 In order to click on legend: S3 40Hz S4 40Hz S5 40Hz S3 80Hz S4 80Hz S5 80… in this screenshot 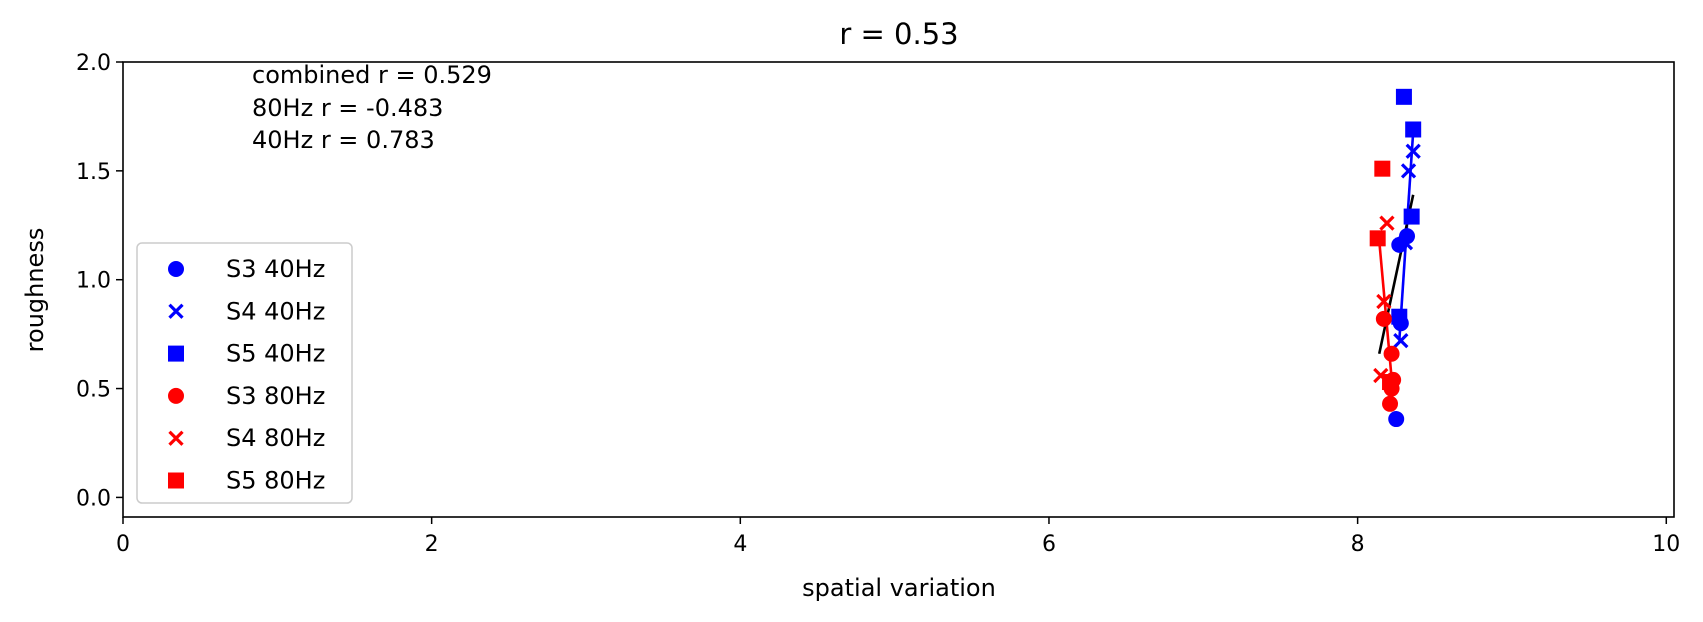, I will do `click(244, 373)`.